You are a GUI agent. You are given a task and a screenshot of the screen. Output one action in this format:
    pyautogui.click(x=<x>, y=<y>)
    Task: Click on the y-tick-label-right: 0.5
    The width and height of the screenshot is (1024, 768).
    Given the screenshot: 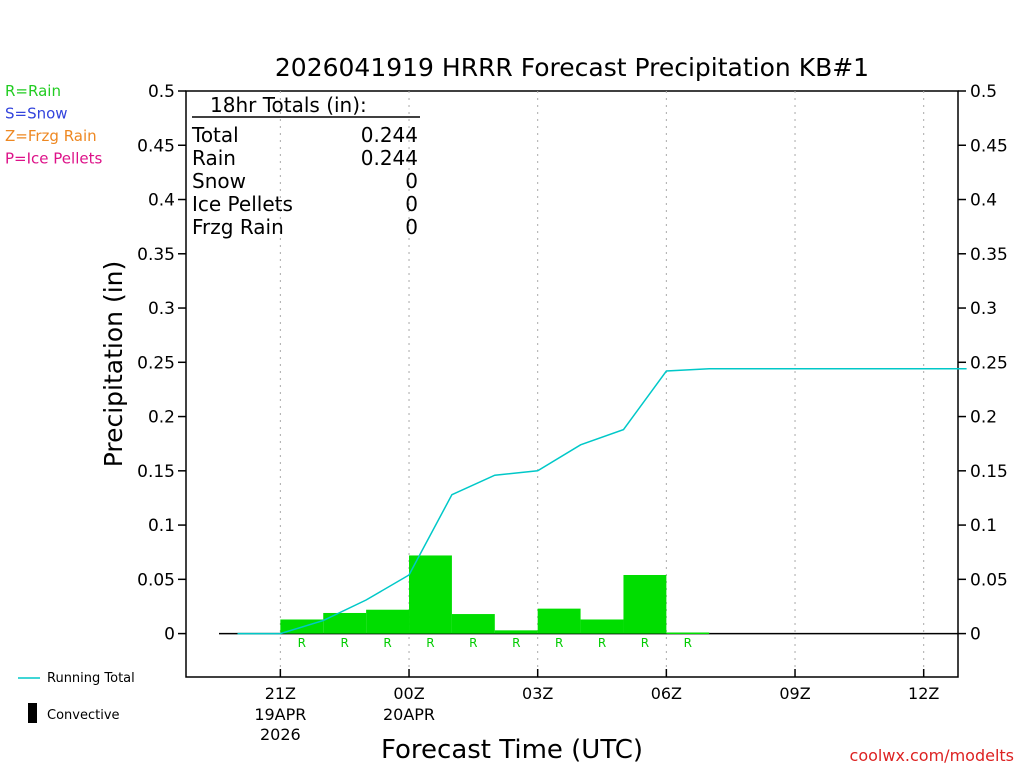 What is the action you would take?
    pyautogui.click(x=983, y=92)
    